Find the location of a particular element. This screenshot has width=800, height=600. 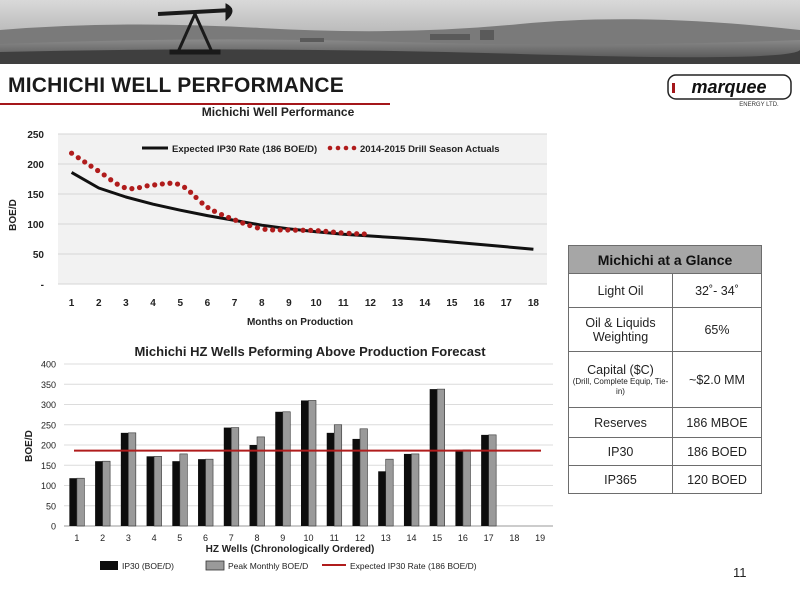

page-number: 11 is located at coordinates (740, 572).